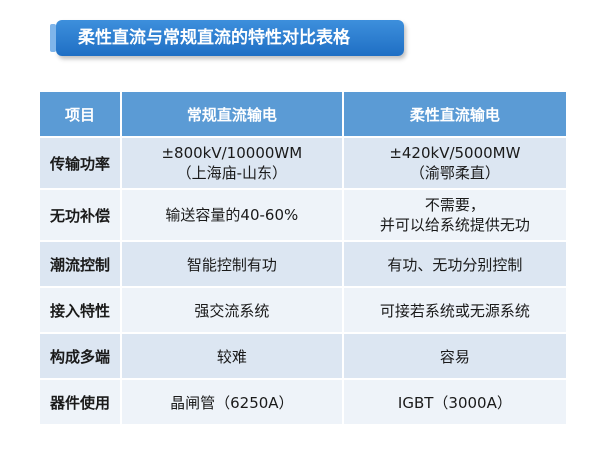  I want to click on cell-line: （渝鄂柔直）, so click(454, 173).